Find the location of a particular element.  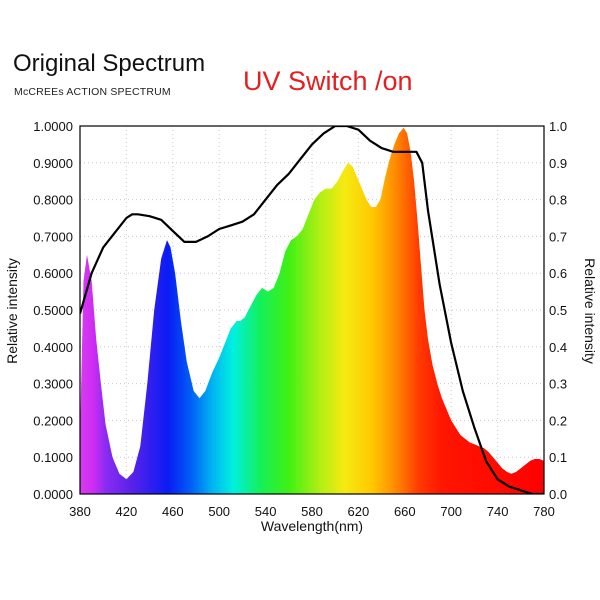

y-tick-label-left: 0.5000 is located at coordinates (53, 310).